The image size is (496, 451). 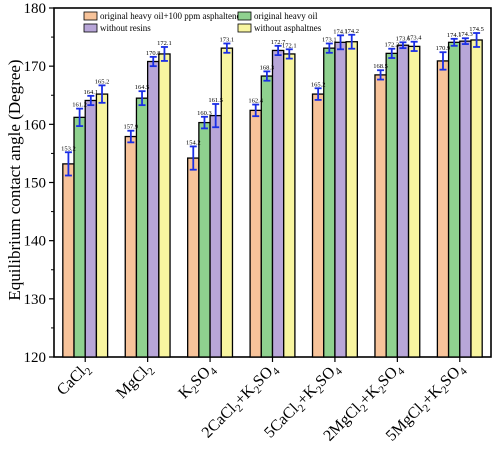 What do you see at coordinates (135, 382) in the screenshot?
I see `x-category-label: MgCl2` at bounding box center [135, 382].